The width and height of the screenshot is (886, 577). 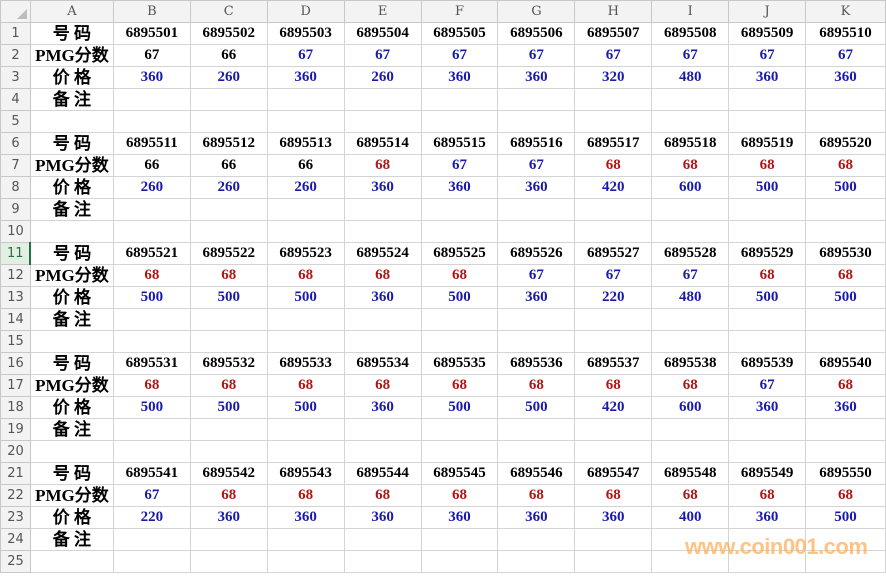 I want to click on price-cell: 420, so click(x=613, y=407).